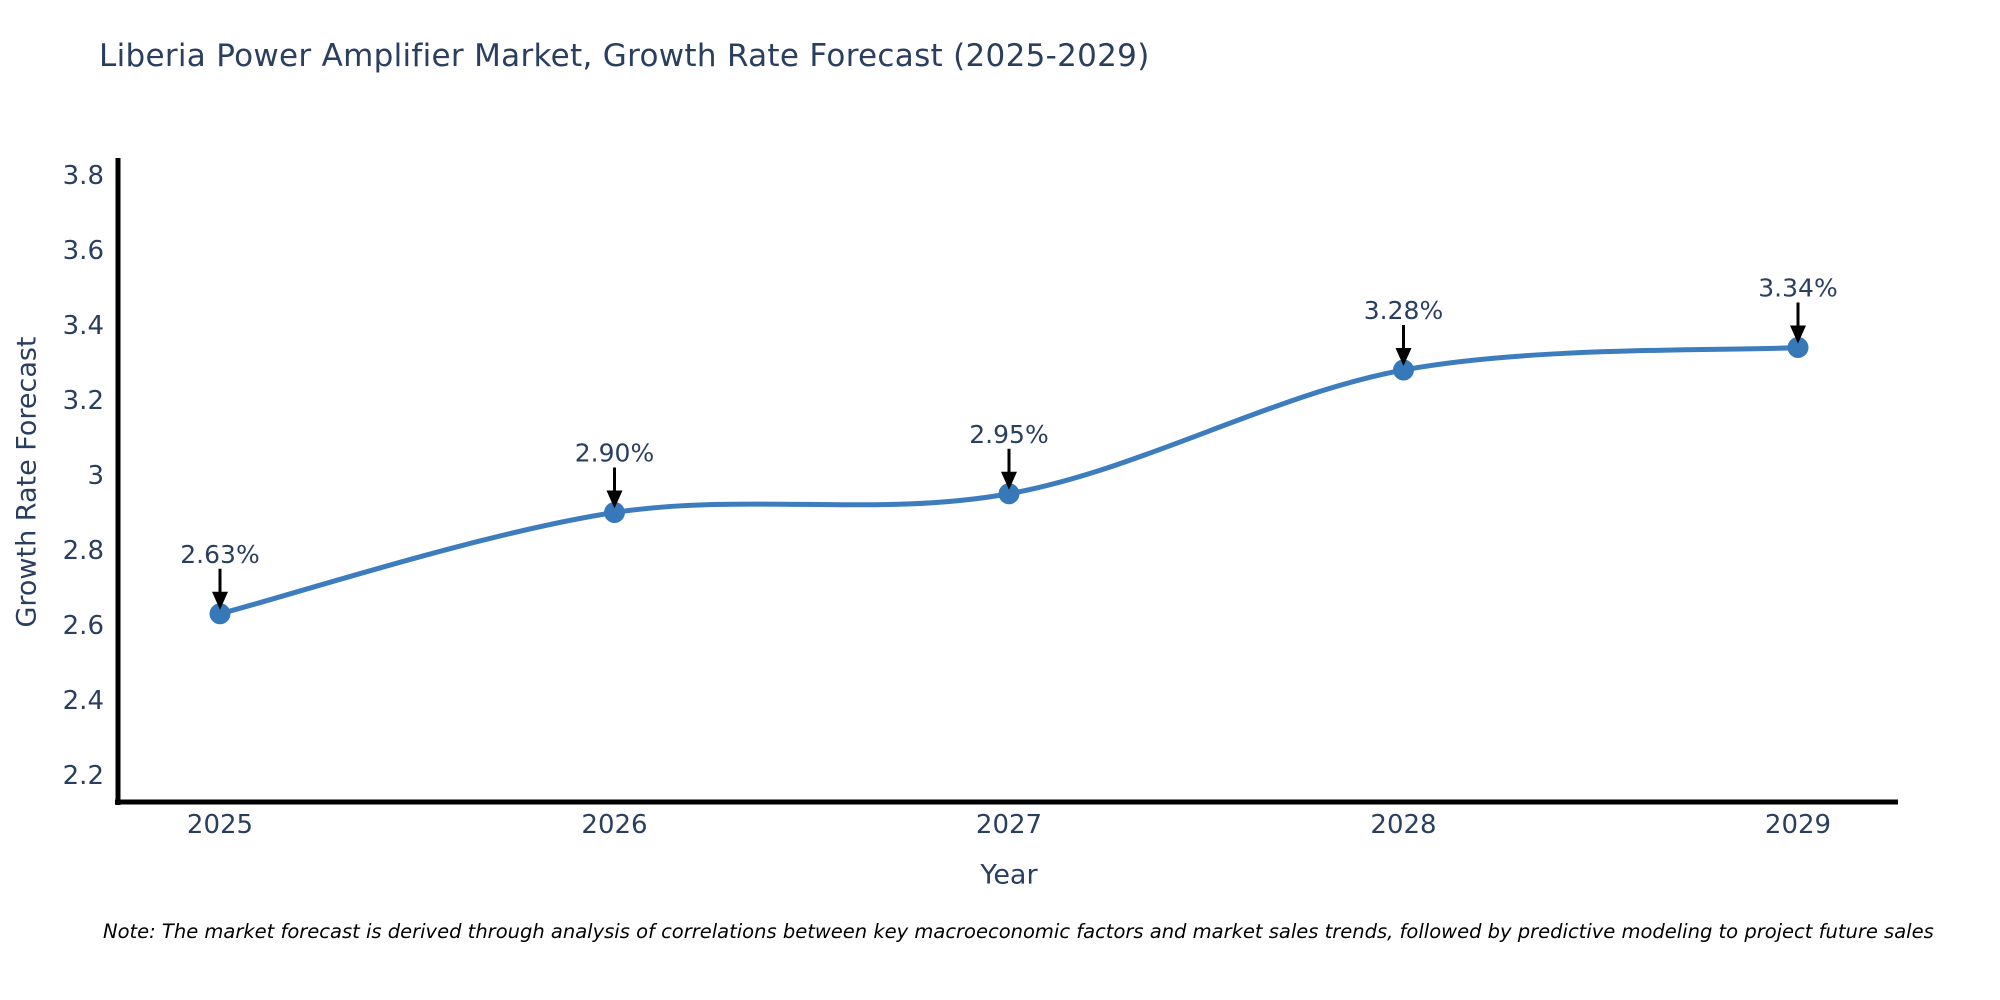 This screenshot has height=1000, width=2000. Describe the element at coordinates (83, 776) in the screenshot. I see `y-tick-label: 2.2` at that location.